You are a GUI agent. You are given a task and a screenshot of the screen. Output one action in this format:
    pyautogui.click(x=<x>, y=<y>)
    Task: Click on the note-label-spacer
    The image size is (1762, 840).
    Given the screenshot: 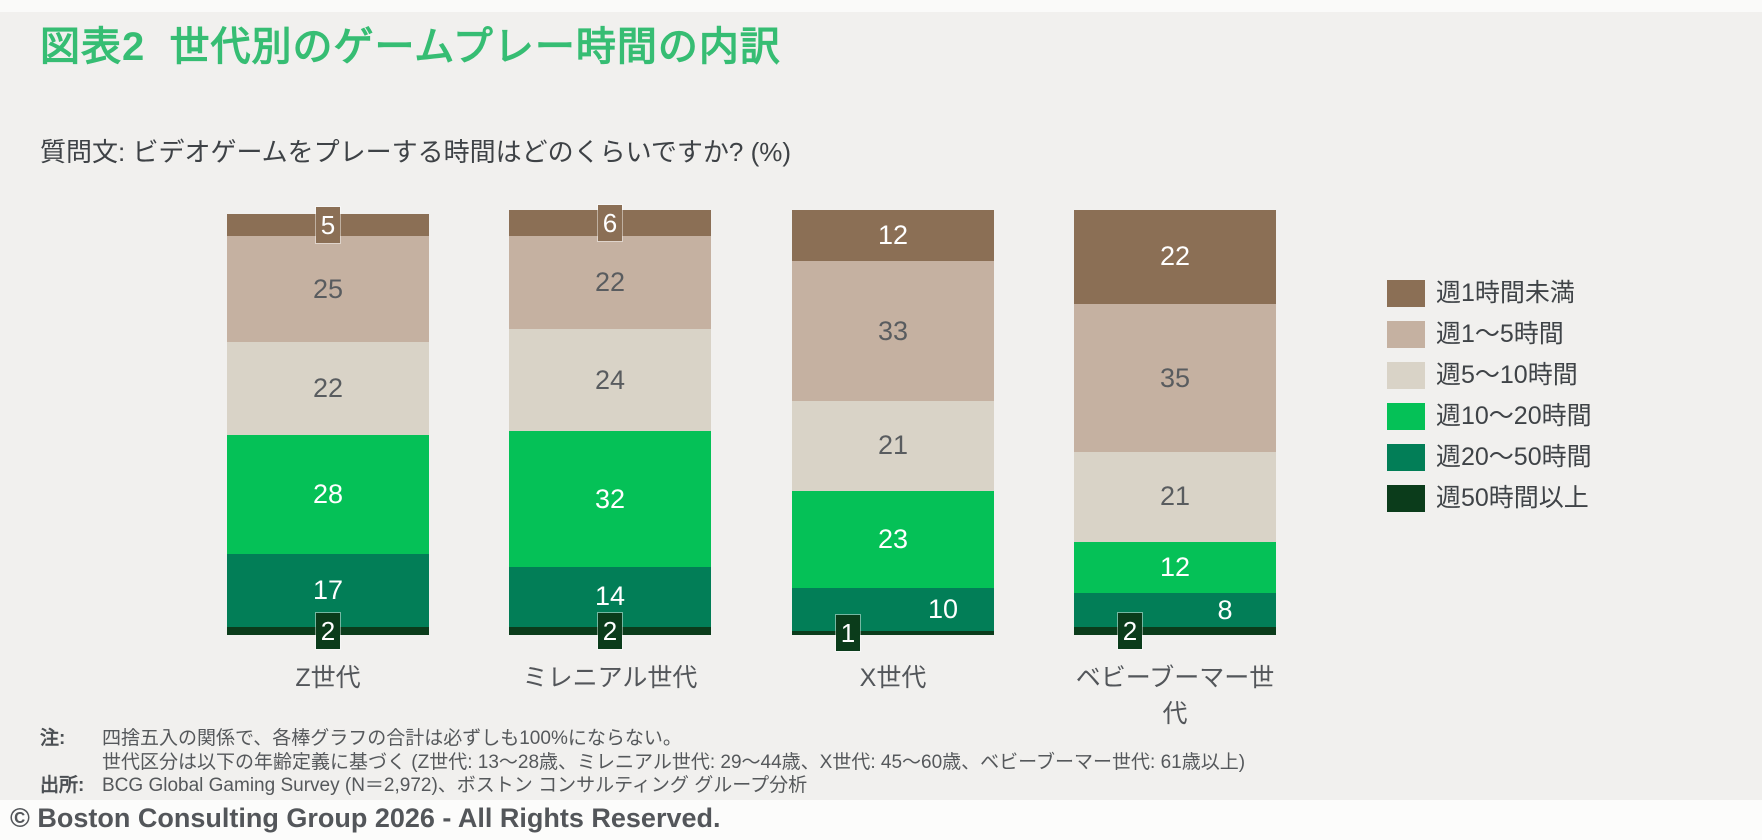 What is the action you would take?
    pyautogui.click(x=71, y=763)
    